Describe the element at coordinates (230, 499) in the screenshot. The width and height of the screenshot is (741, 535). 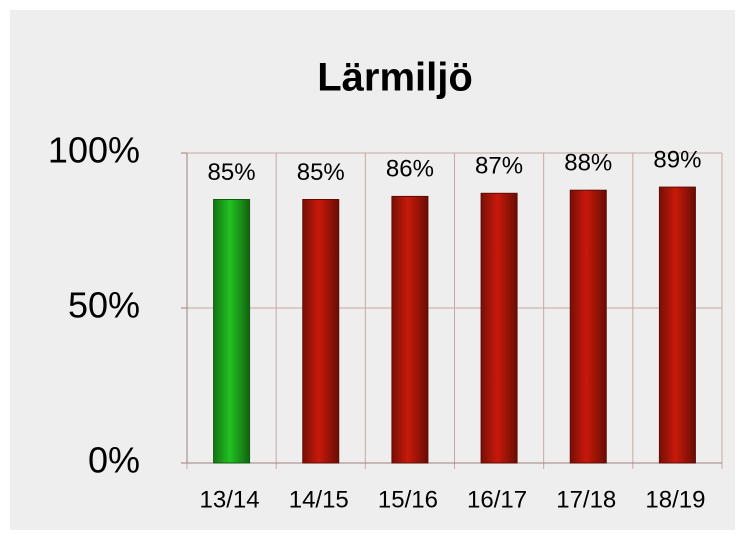
I see `x-tick-label: 13/14` at that location.